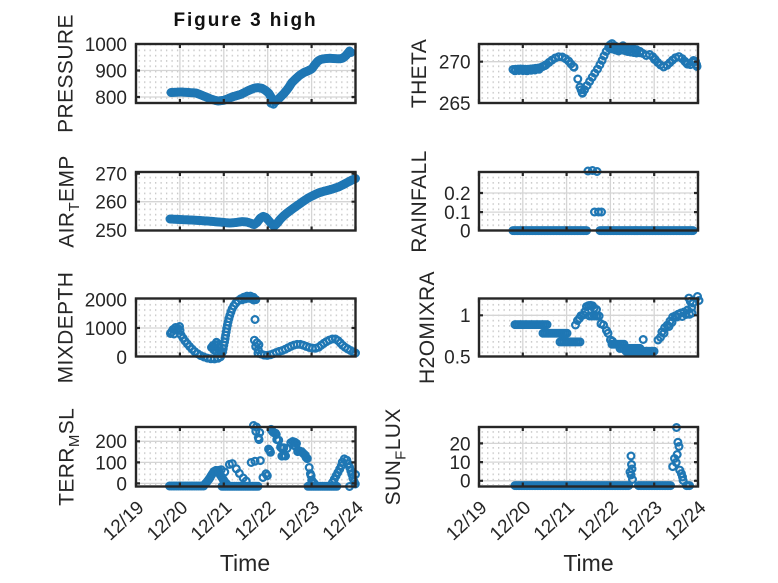 This screenshot has height=583, width=778. What do you see at coordinates (457, 194) in the screenshot?
I see `svg-text: 0.2` at bounding box center [457, 194].